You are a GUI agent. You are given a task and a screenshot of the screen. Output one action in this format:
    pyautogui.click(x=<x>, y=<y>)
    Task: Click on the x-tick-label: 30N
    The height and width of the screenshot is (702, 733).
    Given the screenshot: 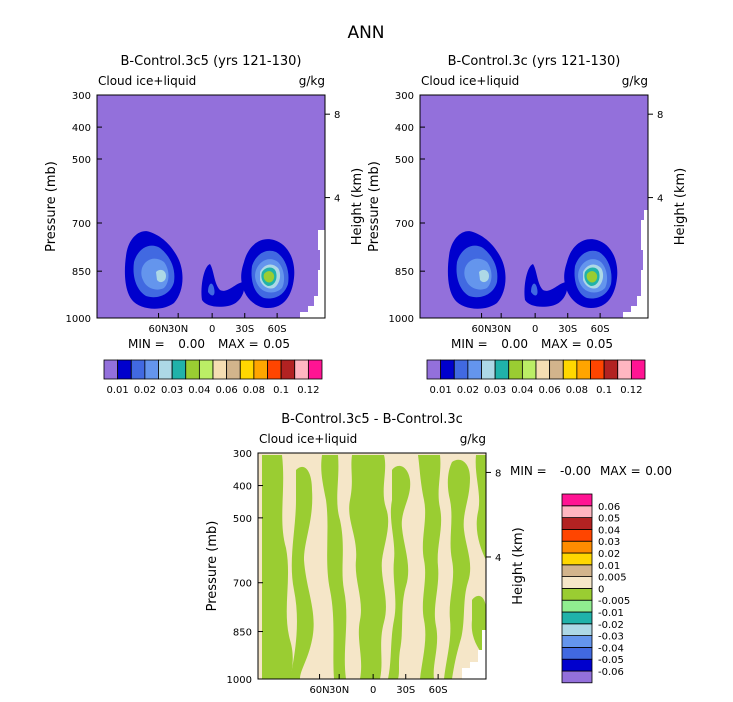 What is the action you would take?
    pyautogui.click(x=501, y=329)
    